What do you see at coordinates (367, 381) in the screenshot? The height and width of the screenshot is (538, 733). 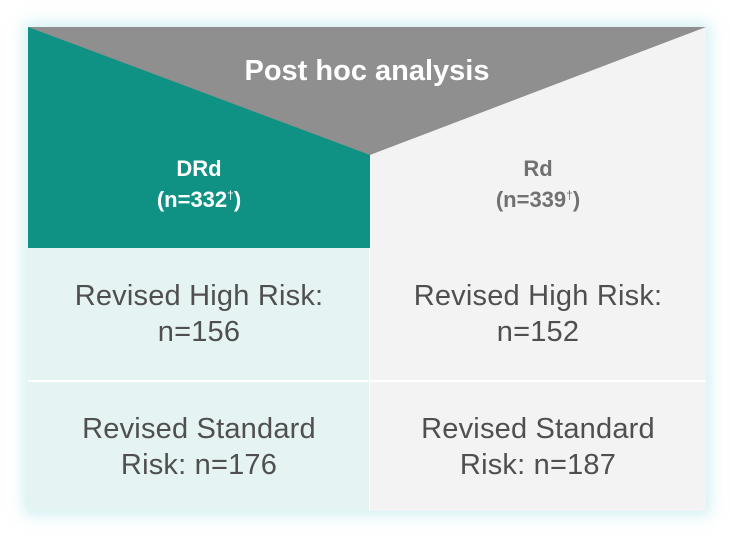 I see `row-divider` at bounding box center [367, 381].